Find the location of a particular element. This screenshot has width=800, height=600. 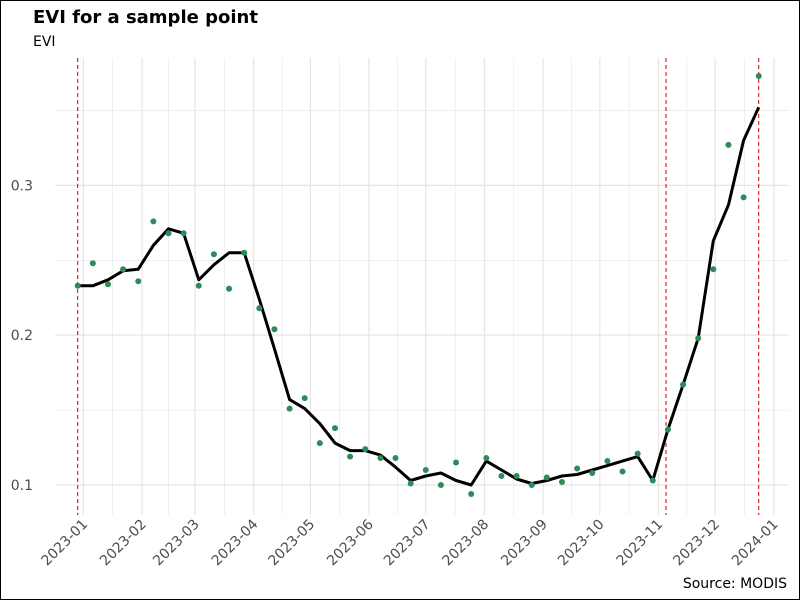

x-tick-label: 2023-09 is located at coordinates (524, 543).